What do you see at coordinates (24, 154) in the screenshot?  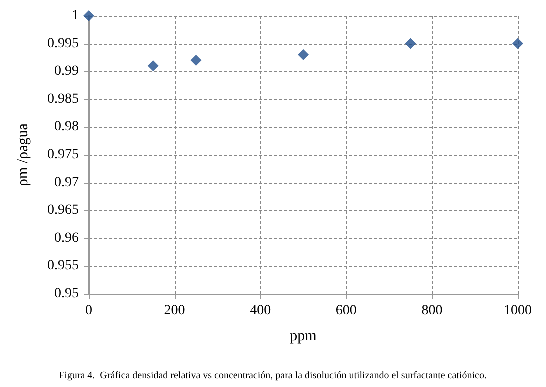 I see `y-axis-title: ρm /ρagua` at bounding box center [24, 154].